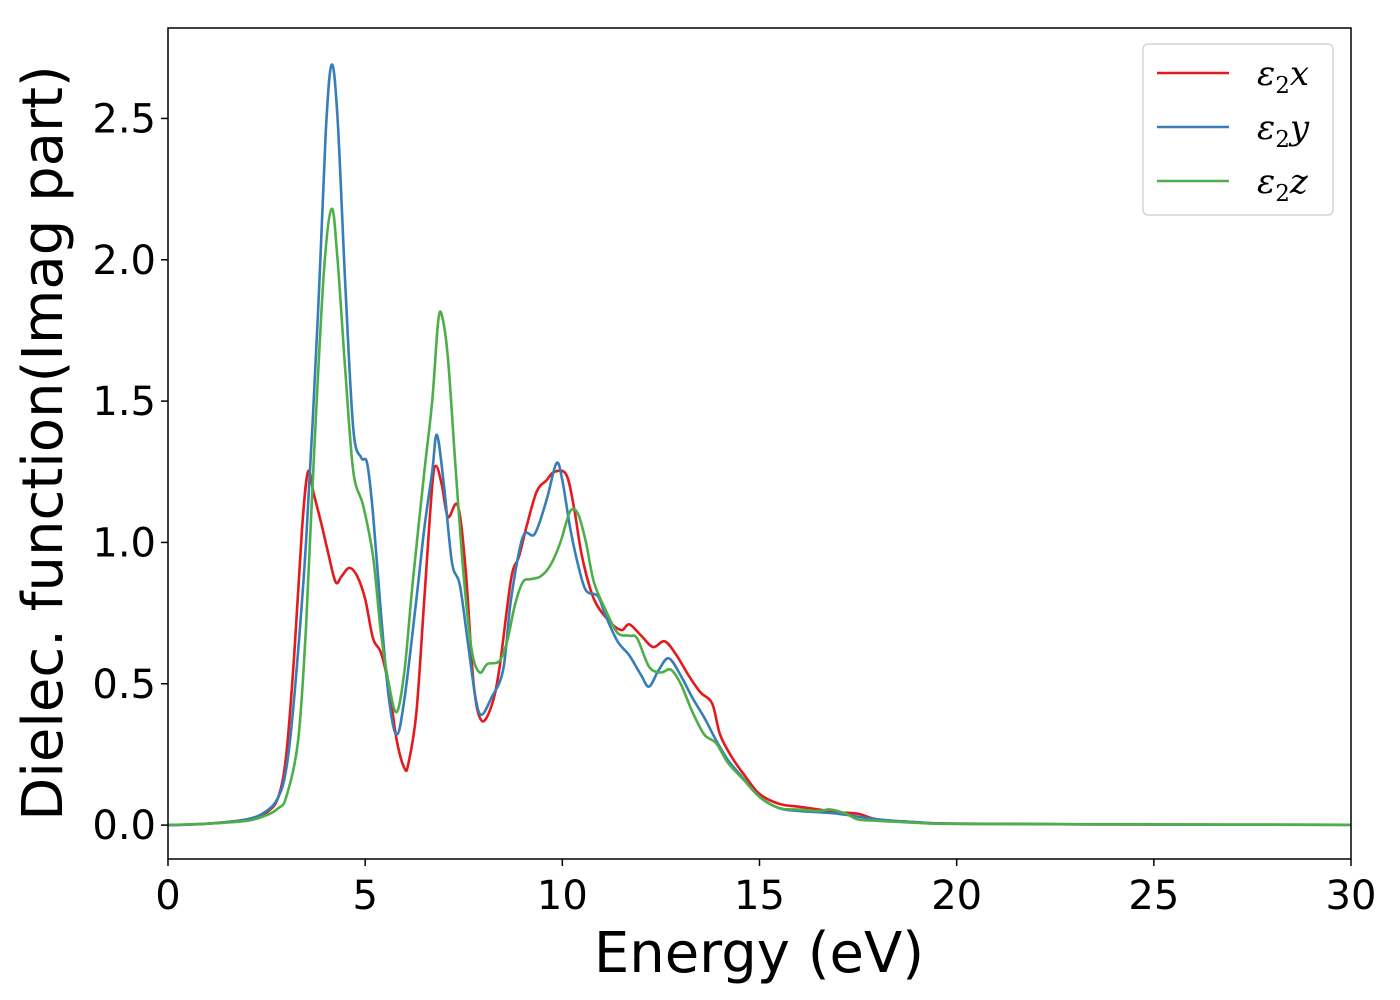 The width and height of the screenshot is (1400, 1000). What do you see at coordinates (43, 443) in the screenshot?
I see `y-axis-label: Dielec. function(Imag part)` at bounding box center [43, 443].